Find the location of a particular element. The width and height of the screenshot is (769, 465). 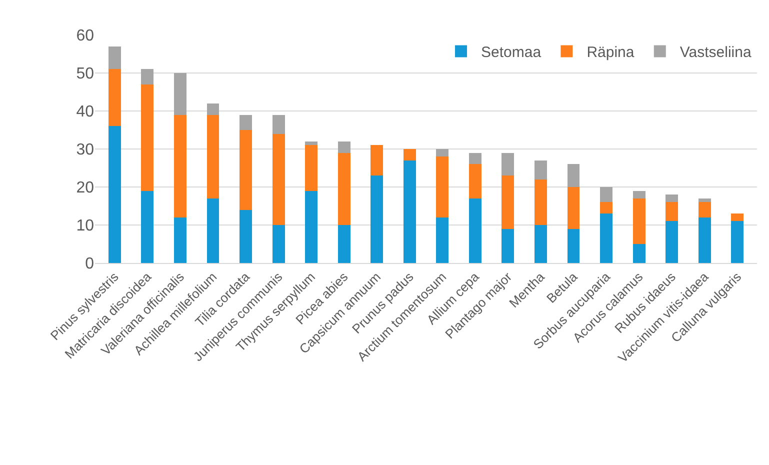

y-tick-label: 10 is located at coordinates (85, 226).